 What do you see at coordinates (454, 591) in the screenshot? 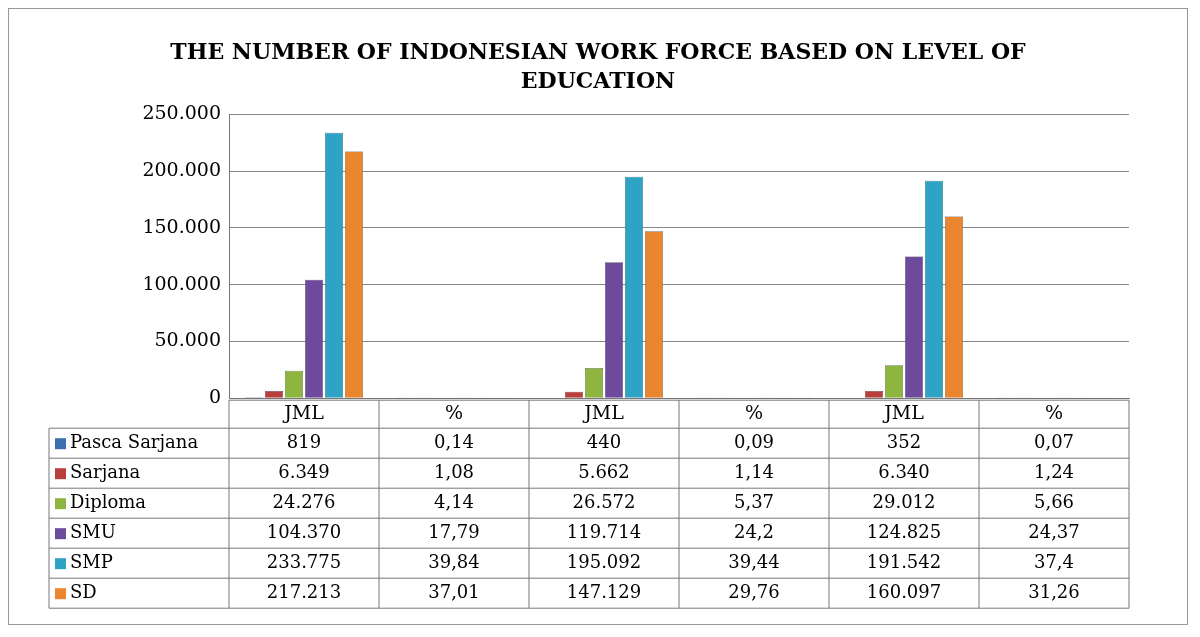
I see `data-label: 37,01` at bounding box center [454, 591].